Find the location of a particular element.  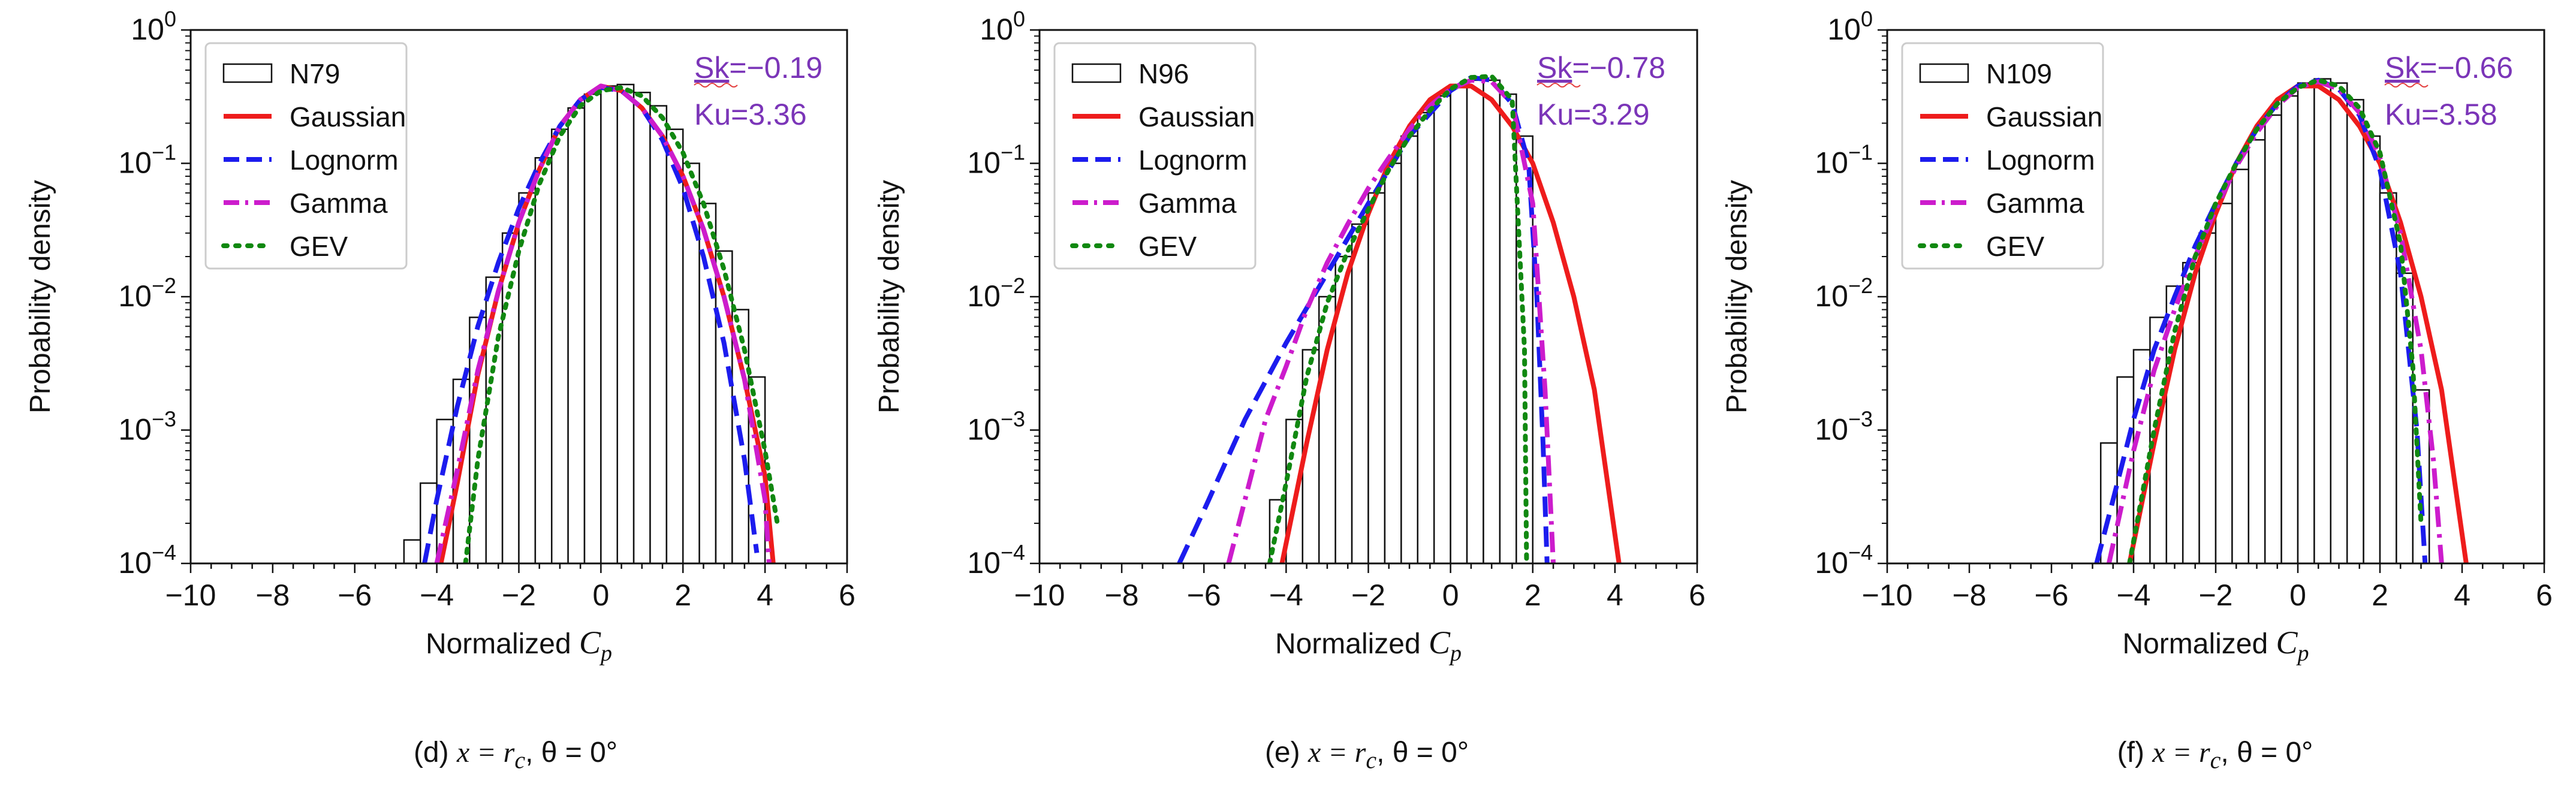

skewness-annotation: Sk=−0.19 is located at coordinates (758, 68).